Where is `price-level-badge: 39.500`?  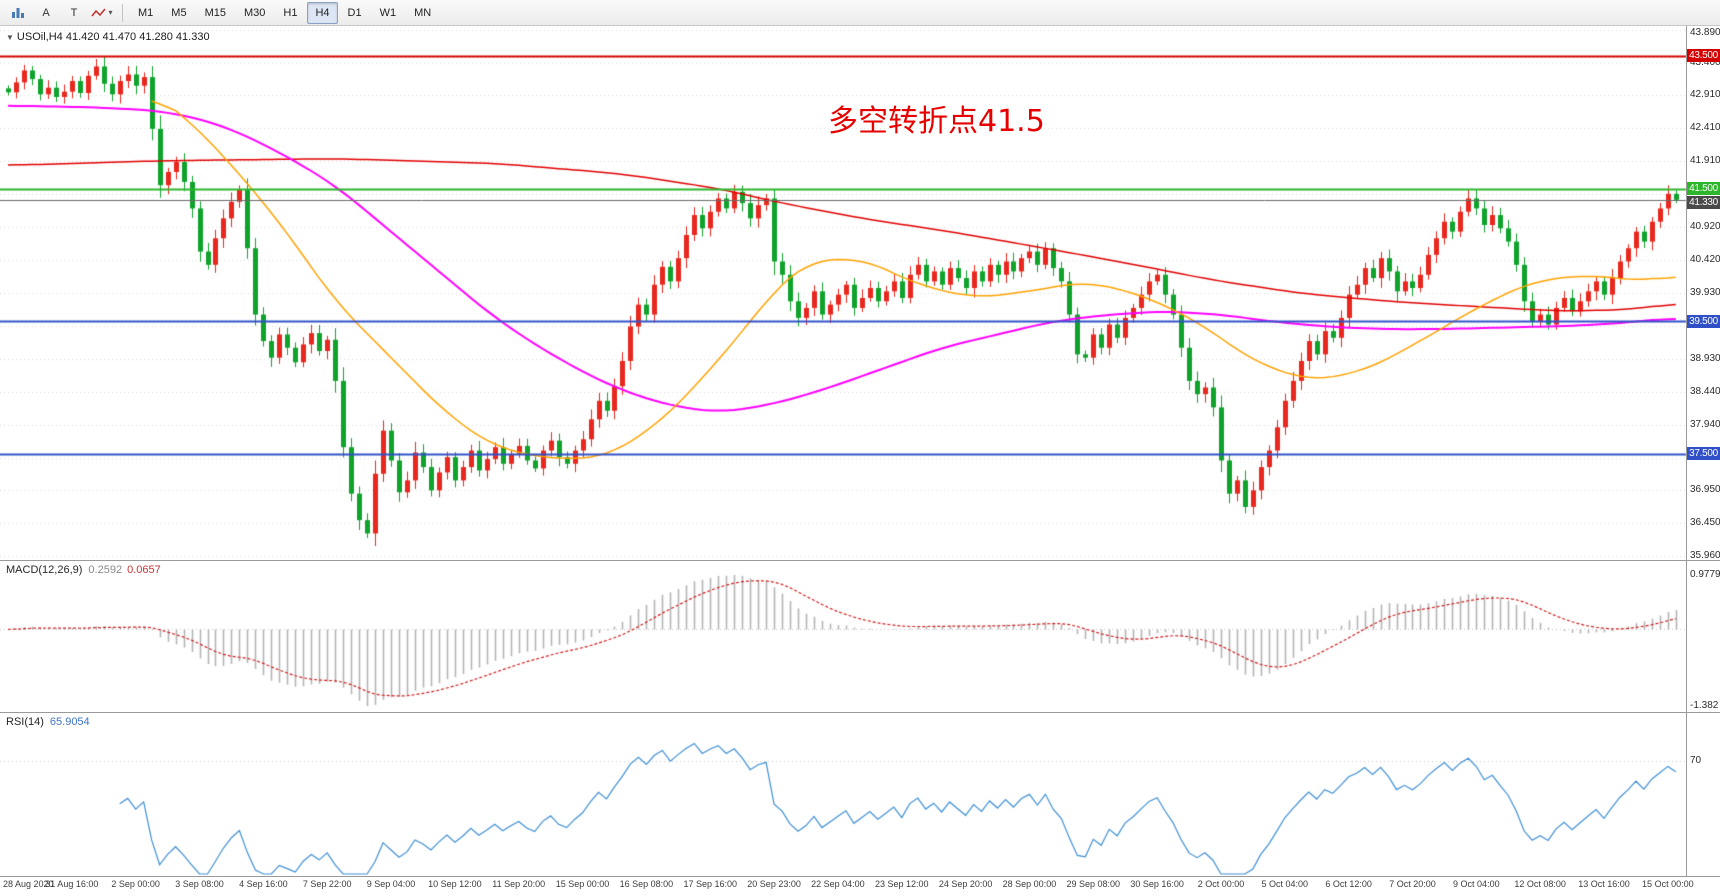
price-level-badge: 39.500 is located at coordinates (1703, 321).